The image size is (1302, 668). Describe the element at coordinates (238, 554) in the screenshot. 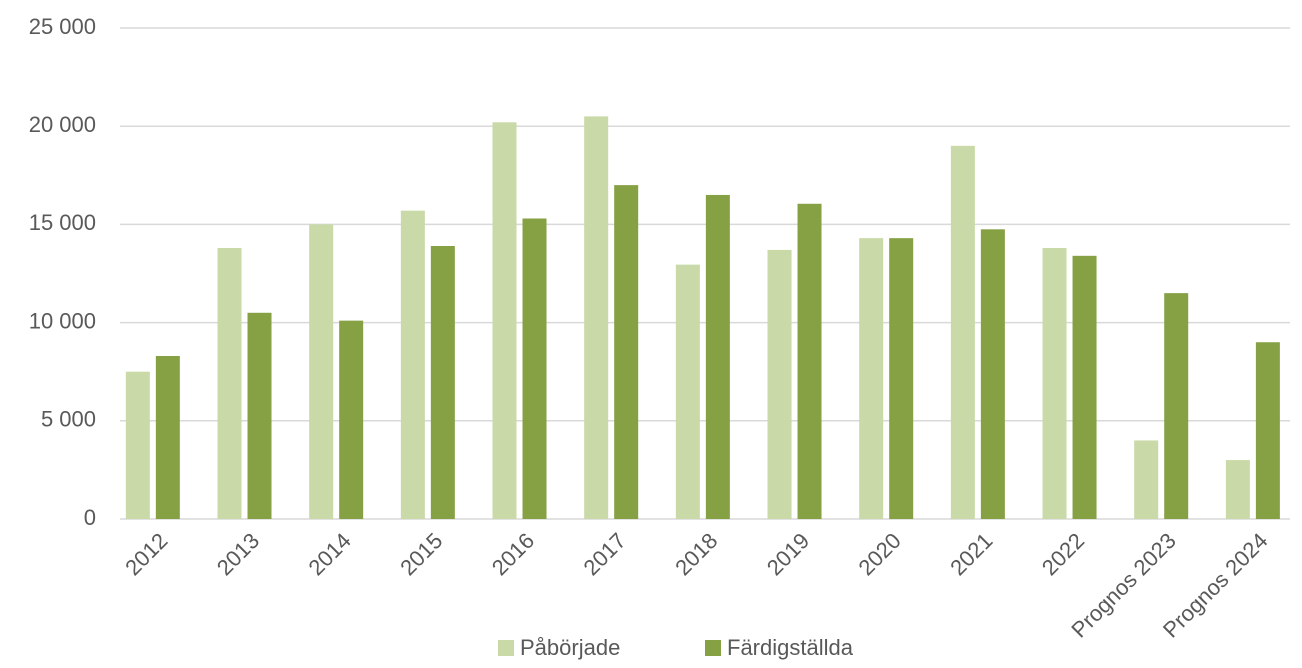

I see `x-tick-label: 2013` at that location.